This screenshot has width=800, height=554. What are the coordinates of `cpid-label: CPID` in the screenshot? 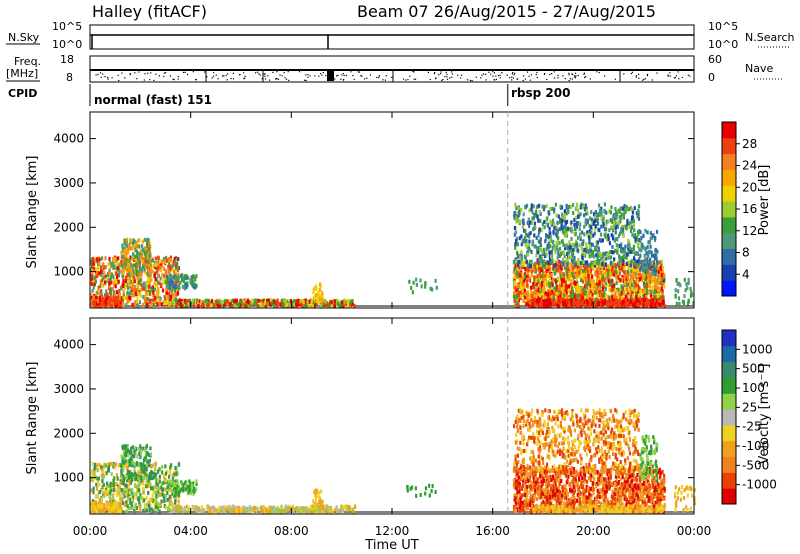 It's located at (22, 93).